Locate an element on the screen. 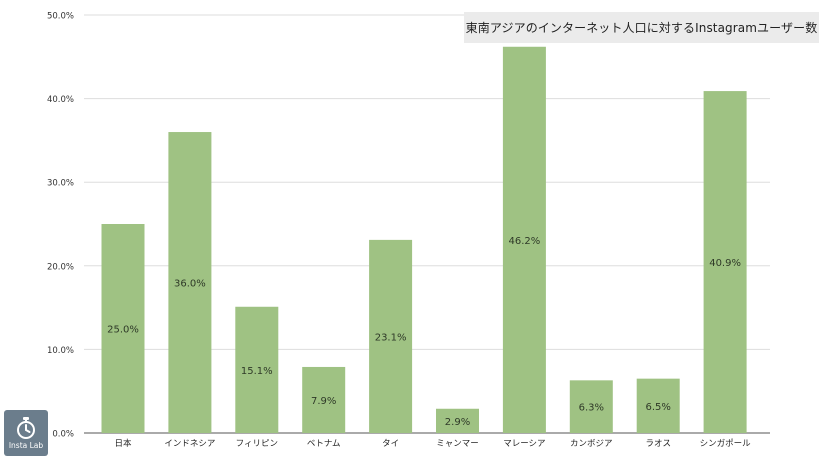  data-label: 6.3% is located at coordinates (591, 408).